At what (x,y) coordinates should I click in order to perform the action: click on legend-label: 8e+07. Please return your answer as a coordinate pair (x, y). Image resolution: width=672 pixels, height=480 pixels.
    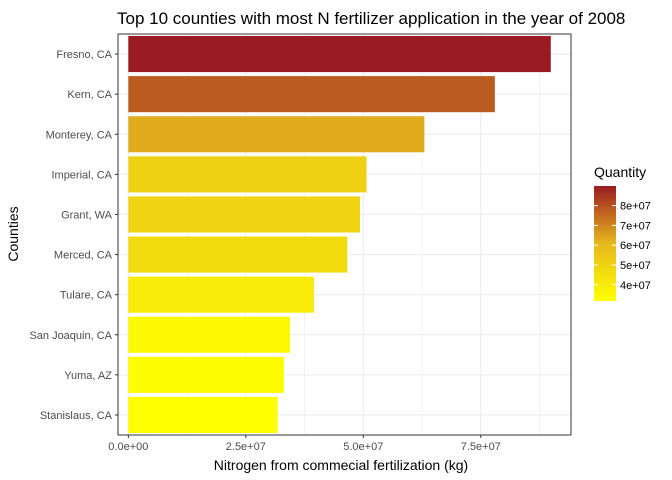
    Looking at the image, I should click on (635, 207).